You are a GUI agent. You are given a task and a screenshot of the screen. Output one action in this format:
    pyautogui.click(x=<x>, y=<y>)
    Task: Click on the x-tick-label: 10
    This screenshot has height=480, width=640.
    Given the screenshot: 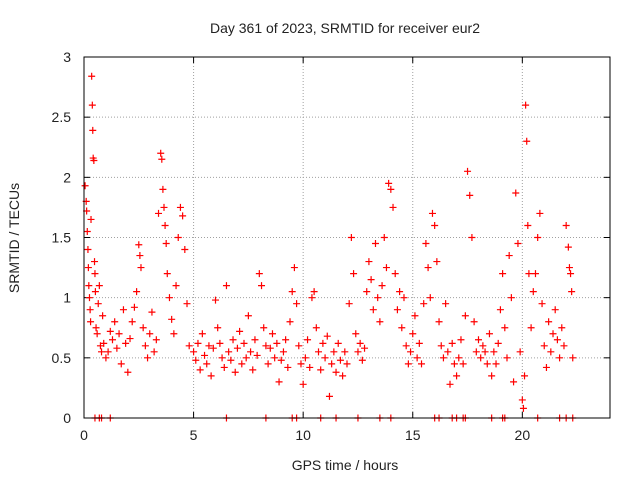 What is the action you would take?
    pyautogui.click(x=303, y=435)
    